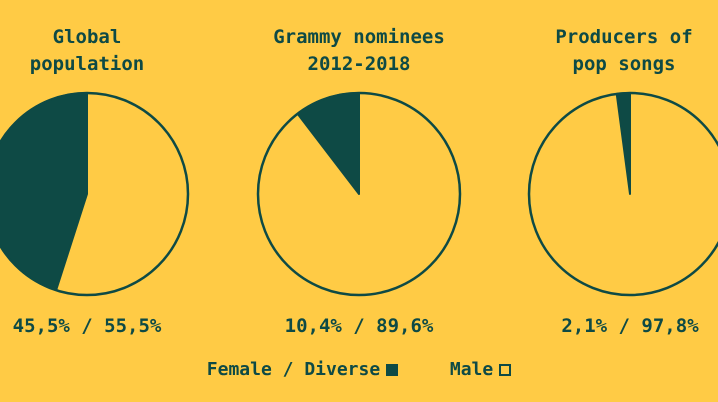 The image size is (718, 402). I want to click on title-line: population, so click(87, 64).